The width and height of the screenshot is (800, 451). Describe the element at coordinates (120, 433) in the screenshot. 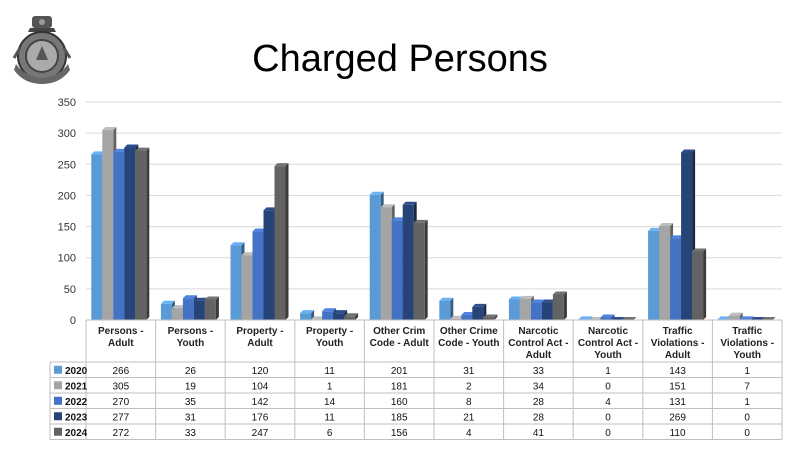

I see `table-cell-value: 272` at that location.